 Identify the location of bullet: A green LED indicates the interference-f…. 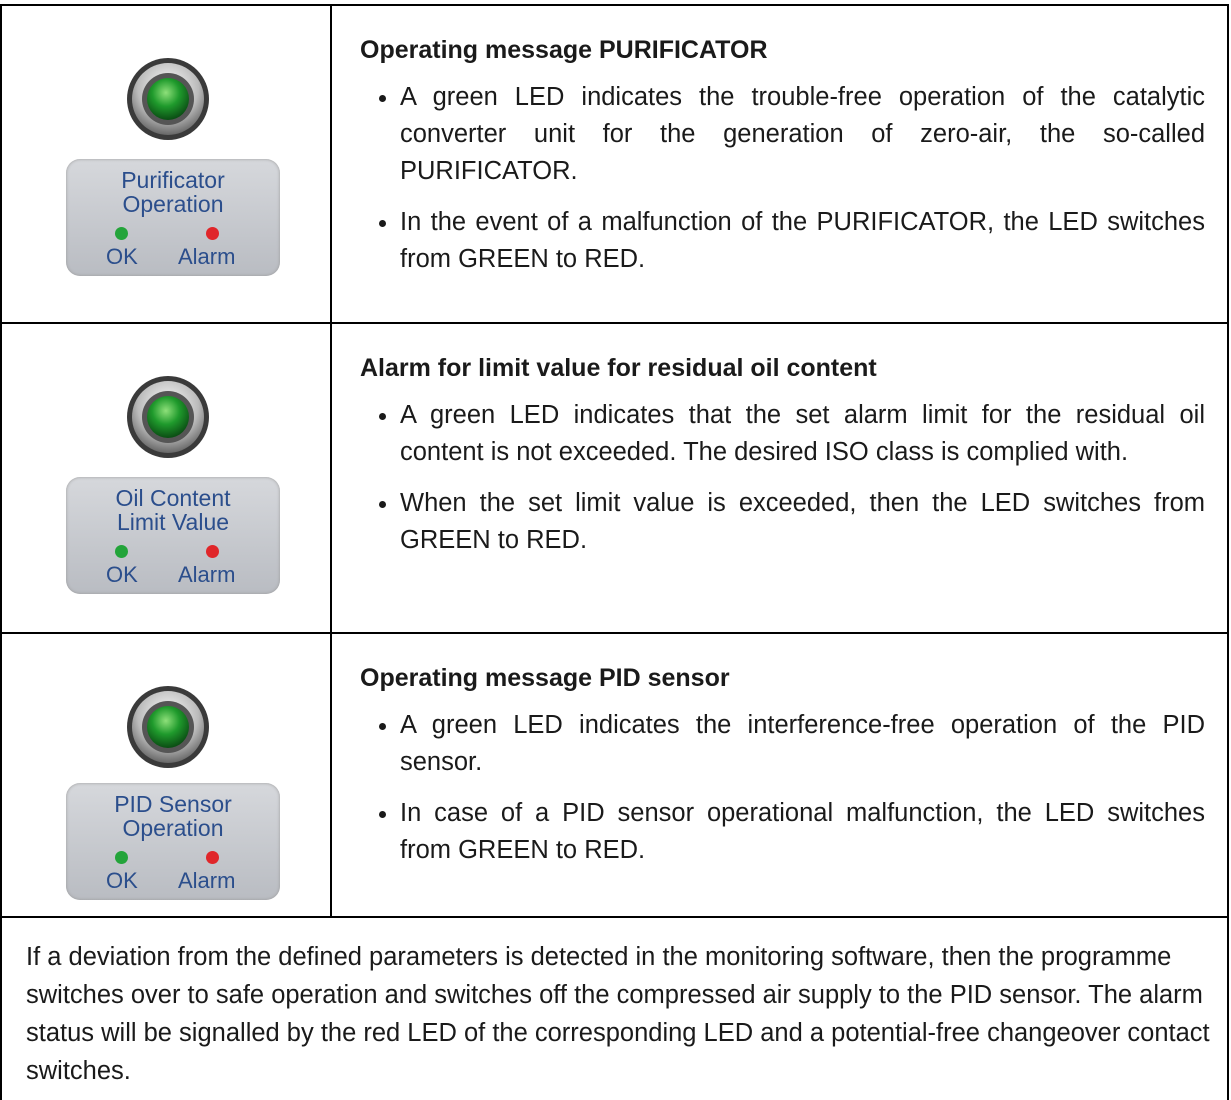
(802, 744).